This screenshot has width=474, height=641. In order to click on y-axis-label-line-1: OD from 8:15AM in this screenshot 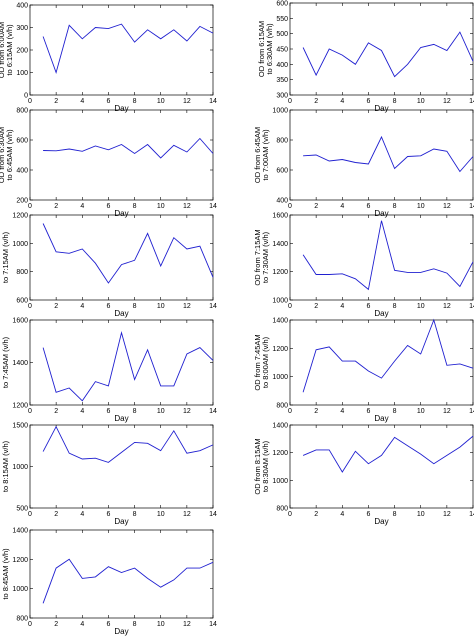, I will do `click(257, 466)`.